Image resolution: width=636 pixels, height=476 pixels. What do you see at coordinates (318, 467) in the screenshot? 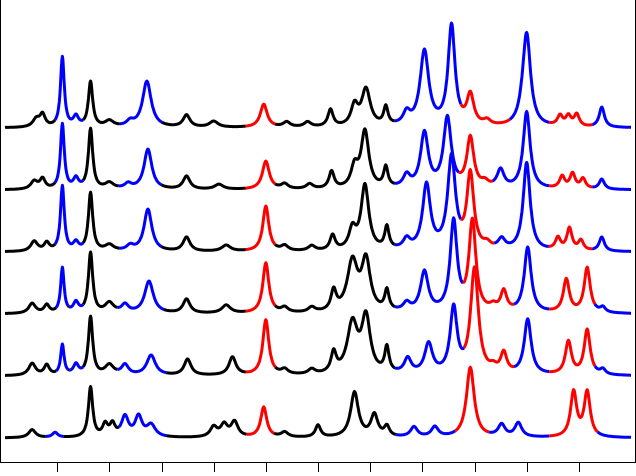
I see `x-axis-ticks` at bounding box center [318, 467].